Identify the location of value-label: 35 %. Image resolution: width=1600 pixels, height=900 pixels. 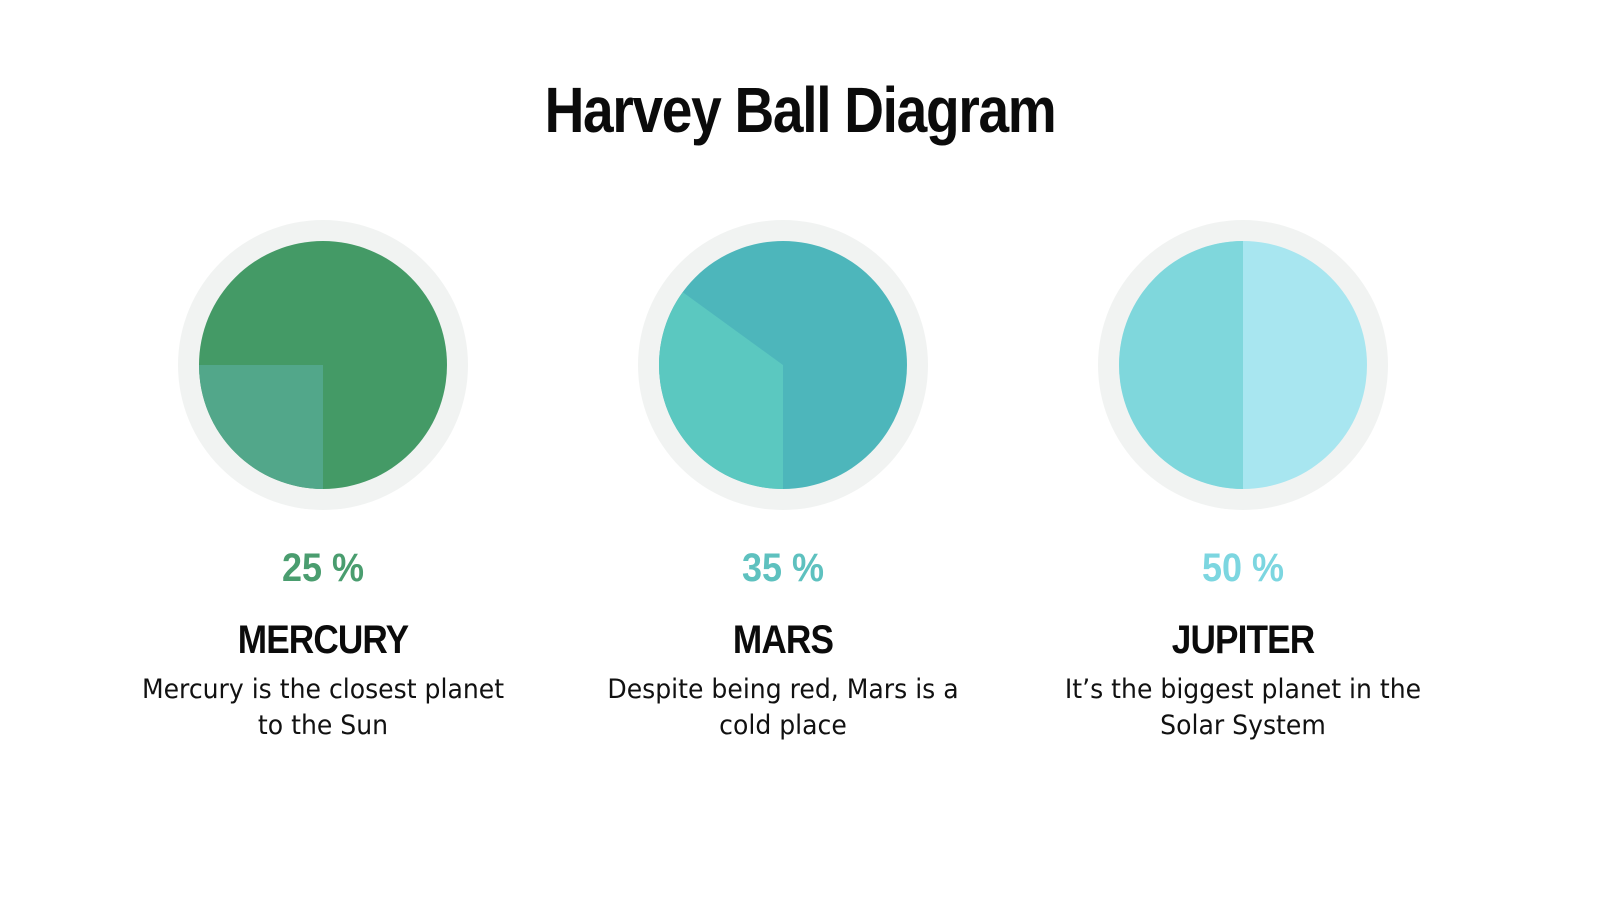
(783, 568).